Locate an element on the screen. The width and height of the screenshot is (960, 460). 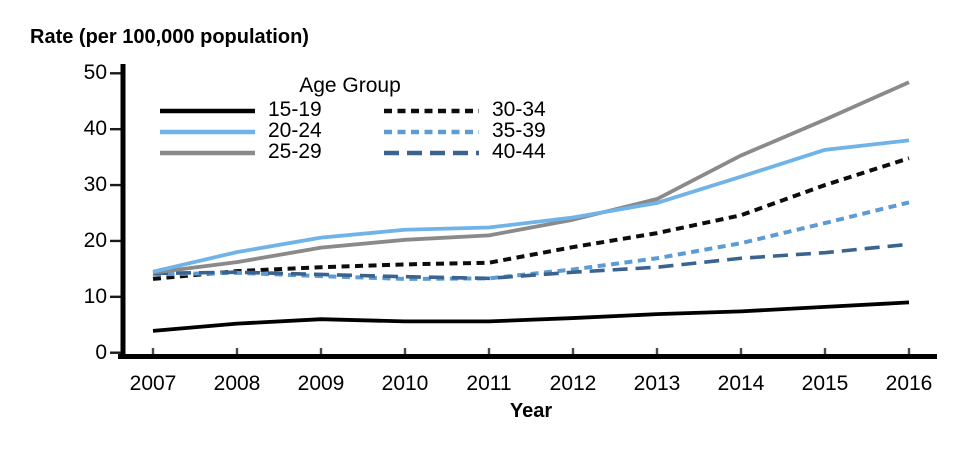
y-tick-label: 30 is located at coordinates (95, 185).